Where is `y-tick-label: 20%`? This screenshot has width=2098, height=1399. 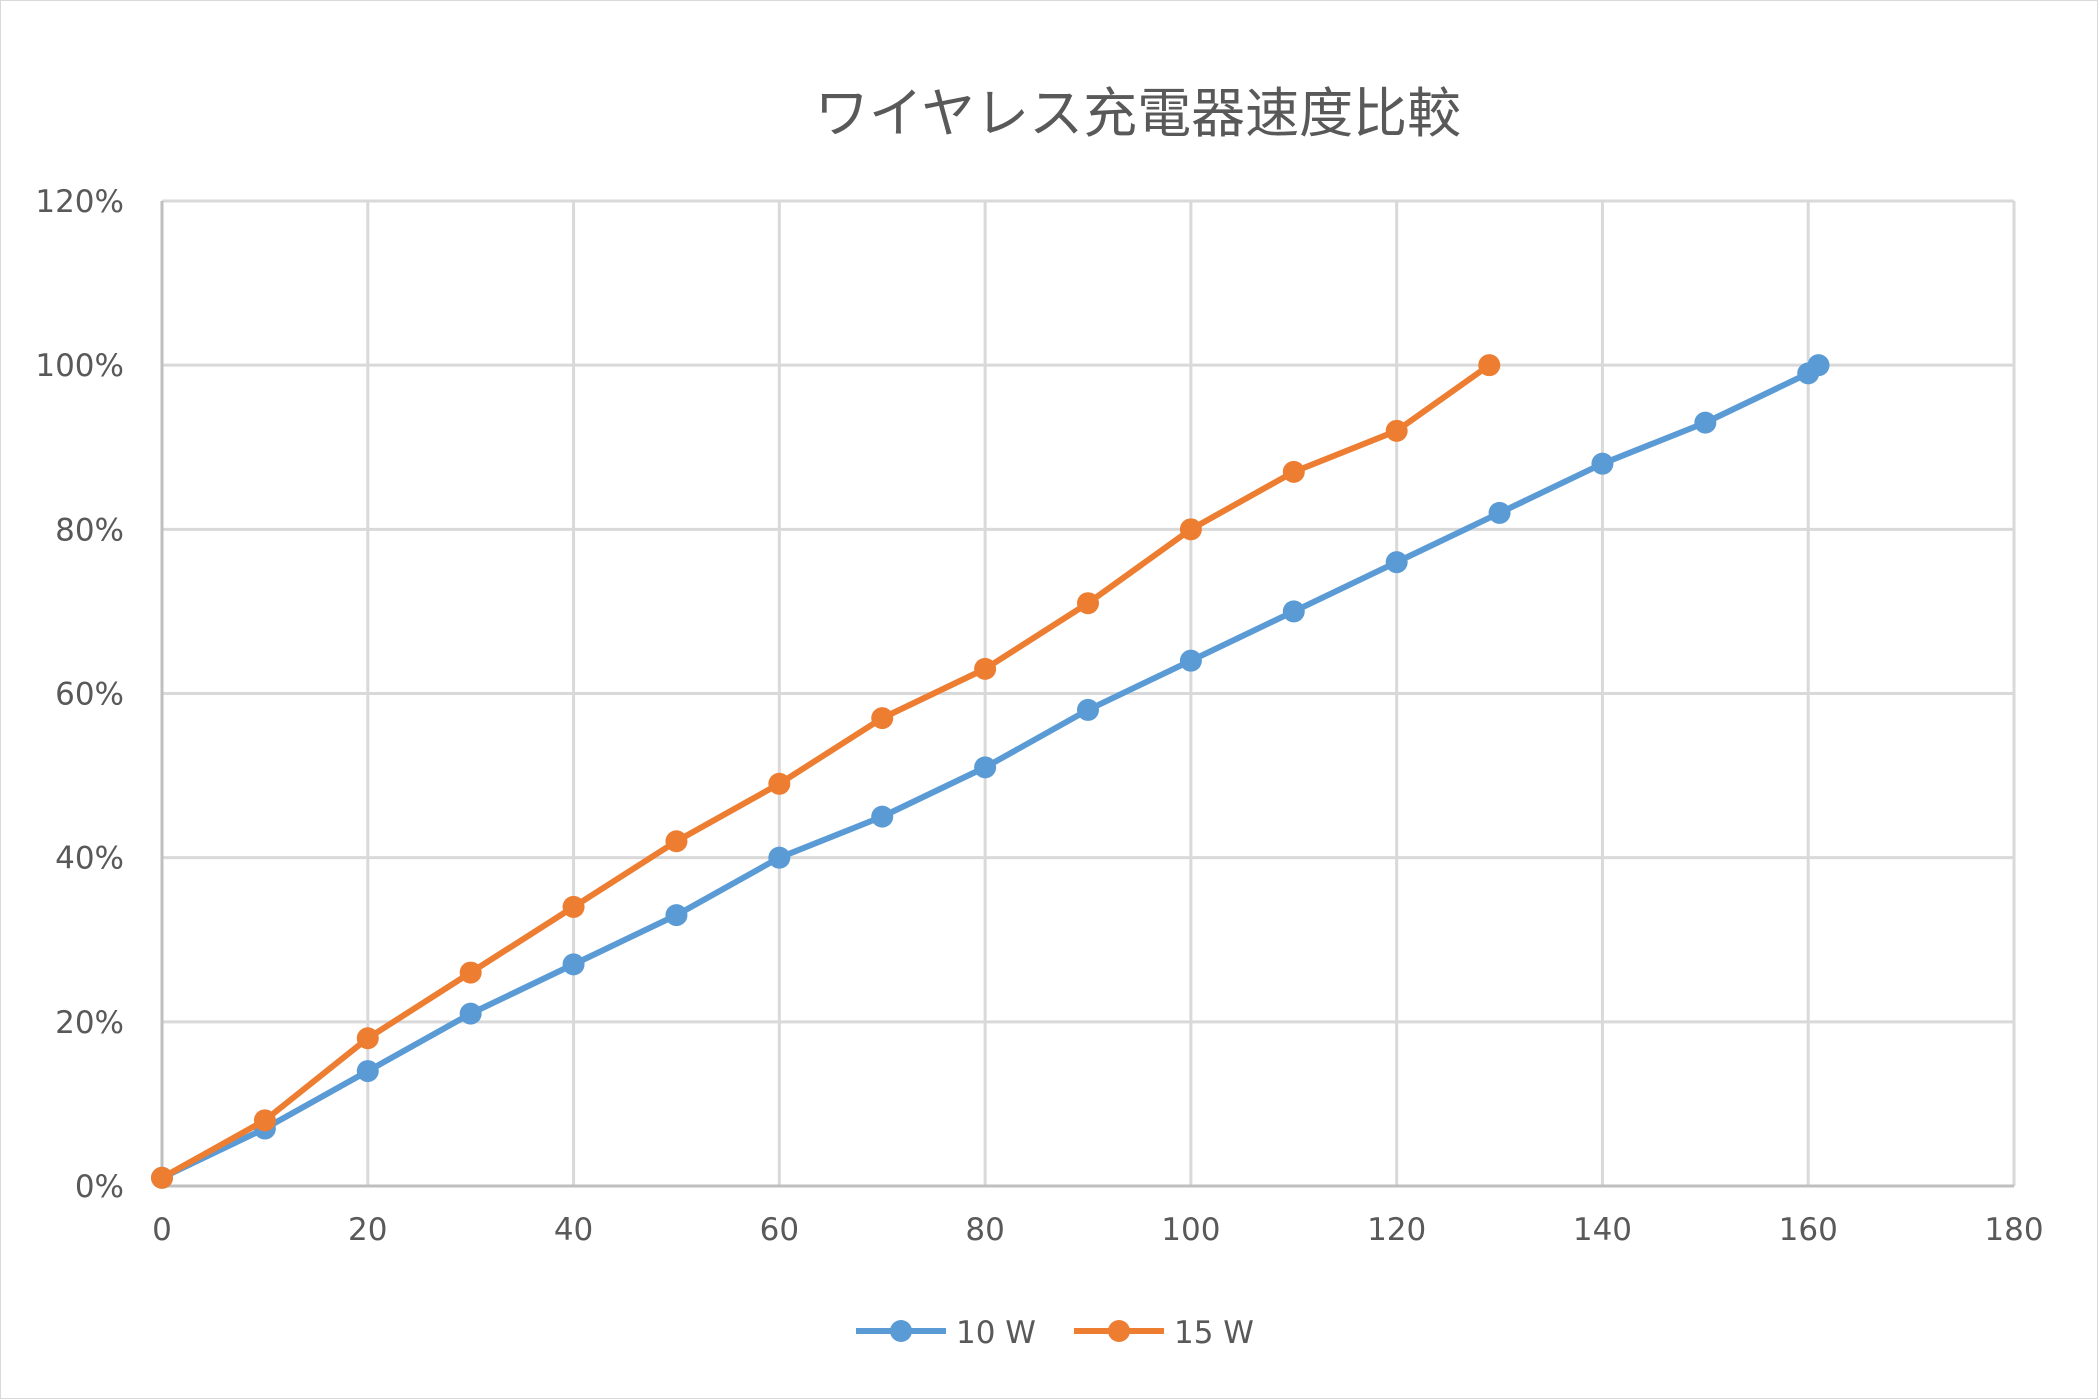 y-tick-label: 20% is located at coordinates (89, 1023).